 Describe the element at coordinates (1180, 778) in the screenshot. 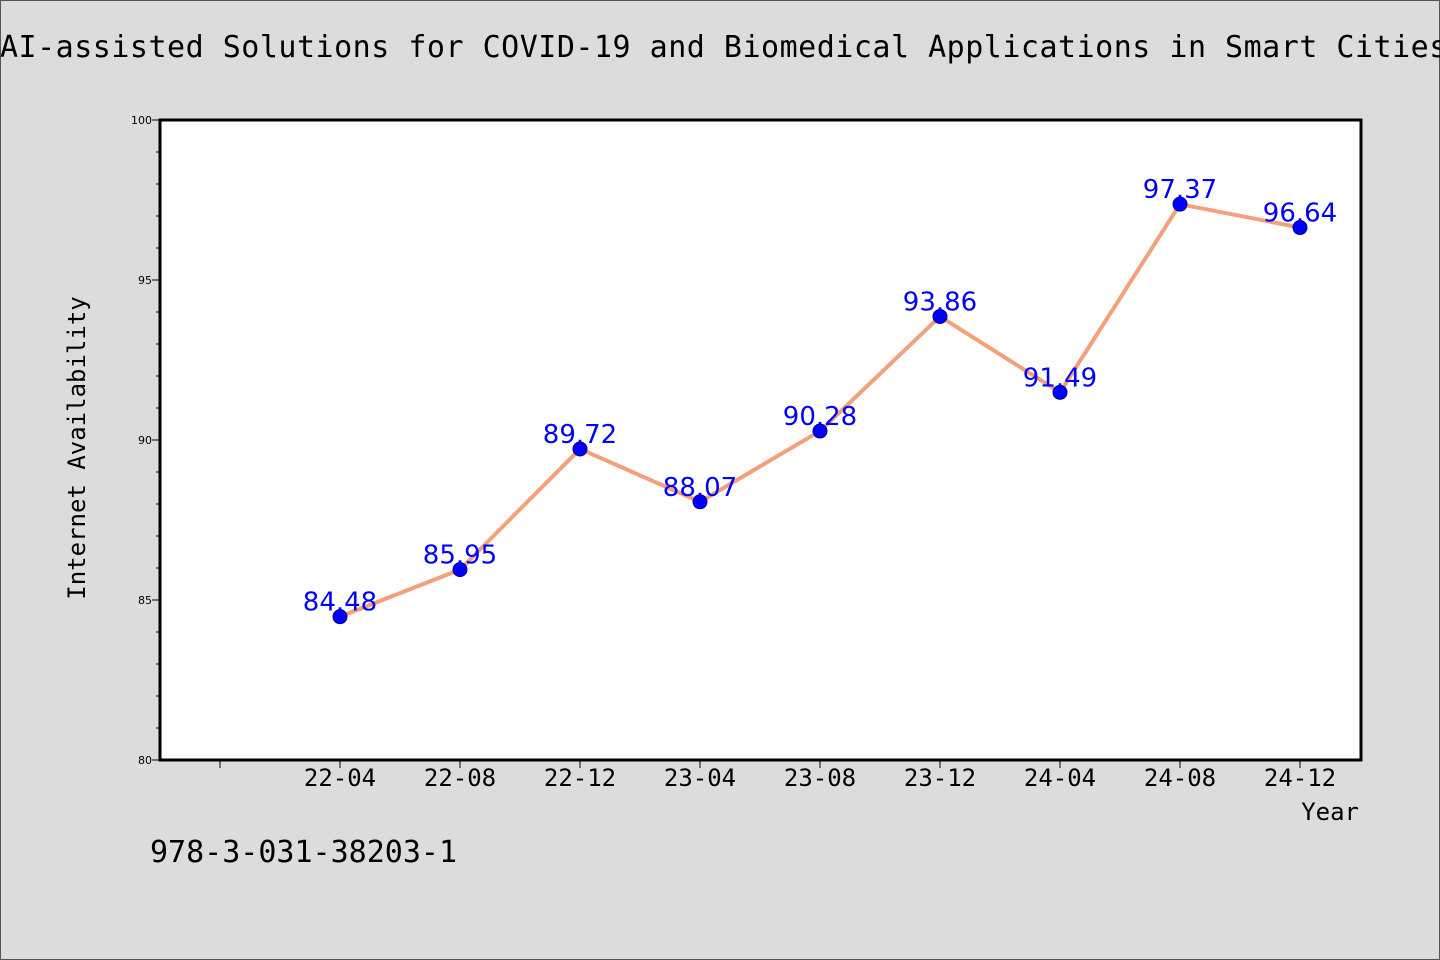

I see `x-tick-label: 24-08` at that location.